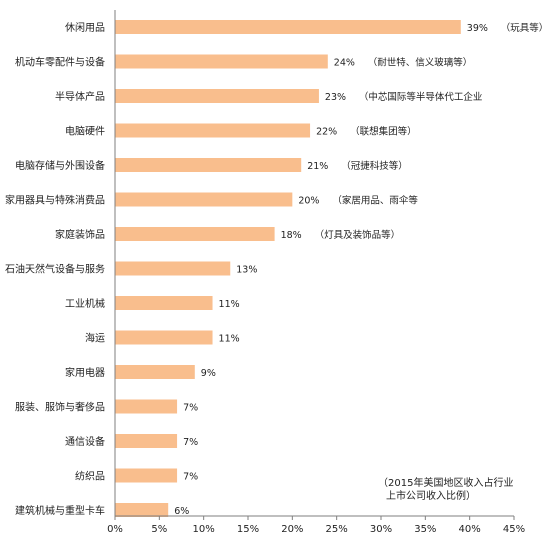 Image resolution: width=550 pixels, height=554 pixels. What do you see at coordinates (80, 234) in the screenshot?
I see `category-label: 家庭装饰品` at bounding box center [80, 234].